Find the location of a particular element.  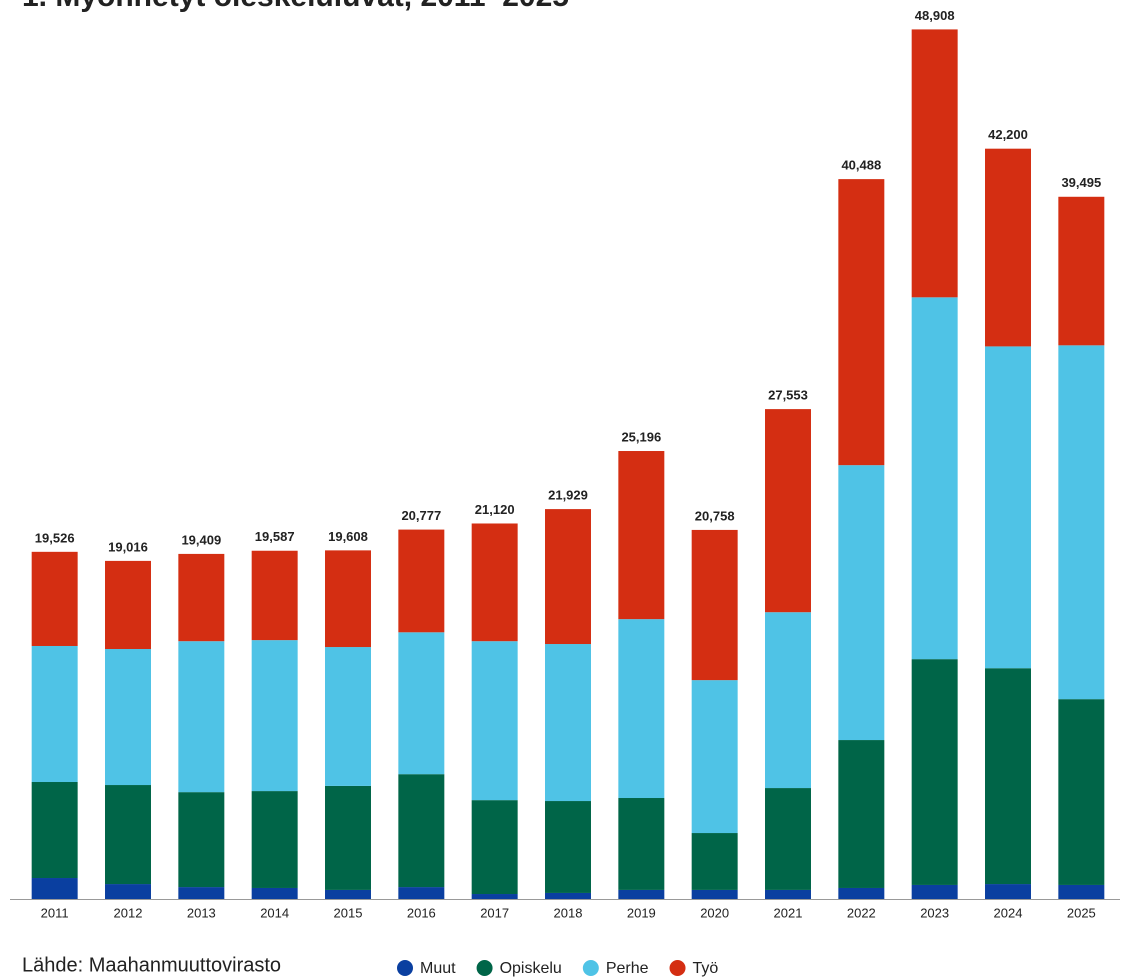

x-tick-label: 2022 is located at coordinates (861, 912).